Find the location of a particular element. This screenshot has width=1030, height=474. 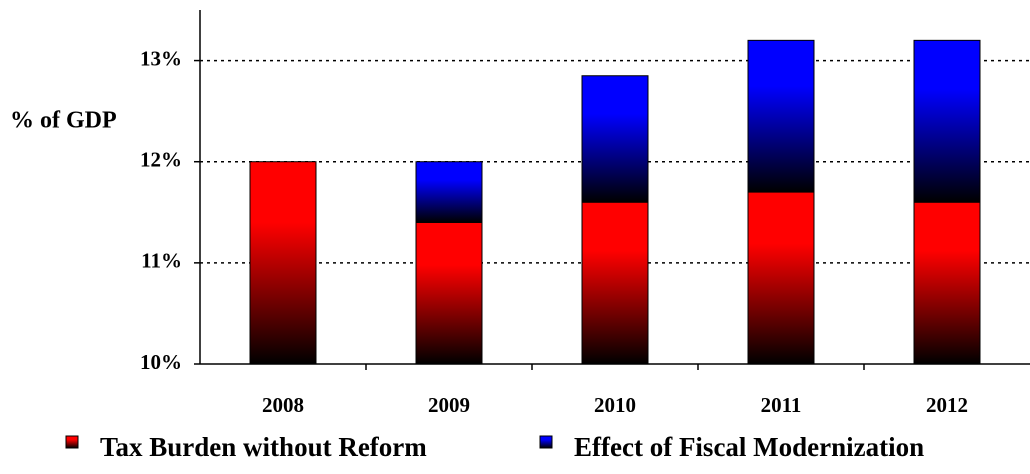

y-axis-label: % of GDP is located at coordinates (63, 121).